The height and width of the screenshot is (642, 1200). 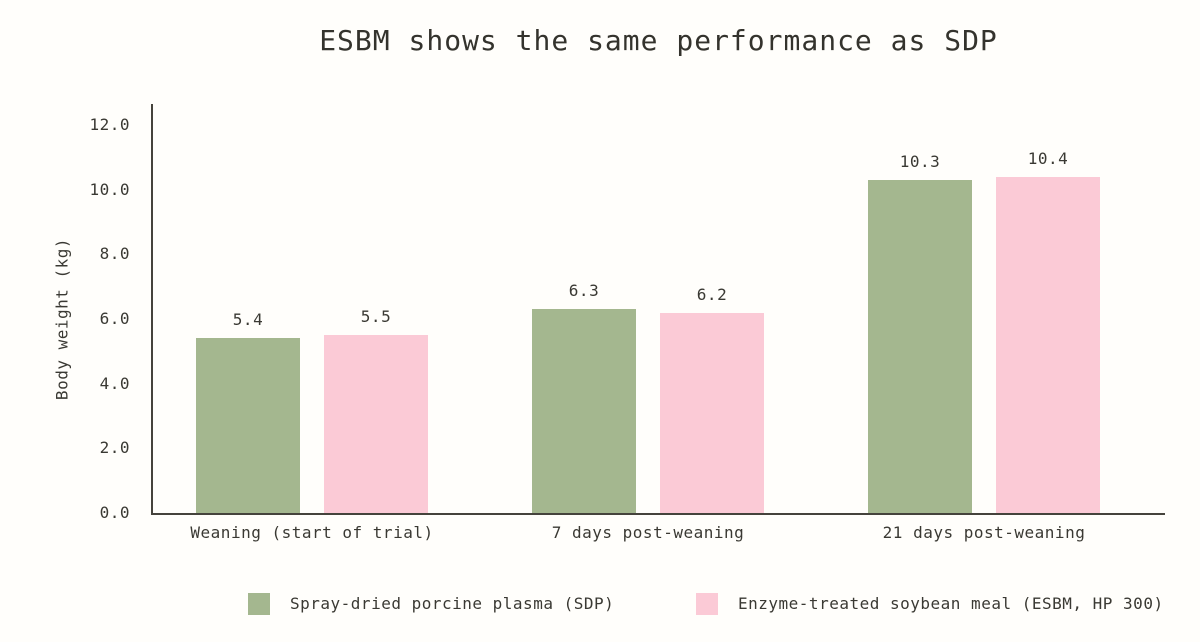 What do you see at coordinates (152, 309) in the screenshot?
I see `y-axis-line` at bounding box center [152, 309].